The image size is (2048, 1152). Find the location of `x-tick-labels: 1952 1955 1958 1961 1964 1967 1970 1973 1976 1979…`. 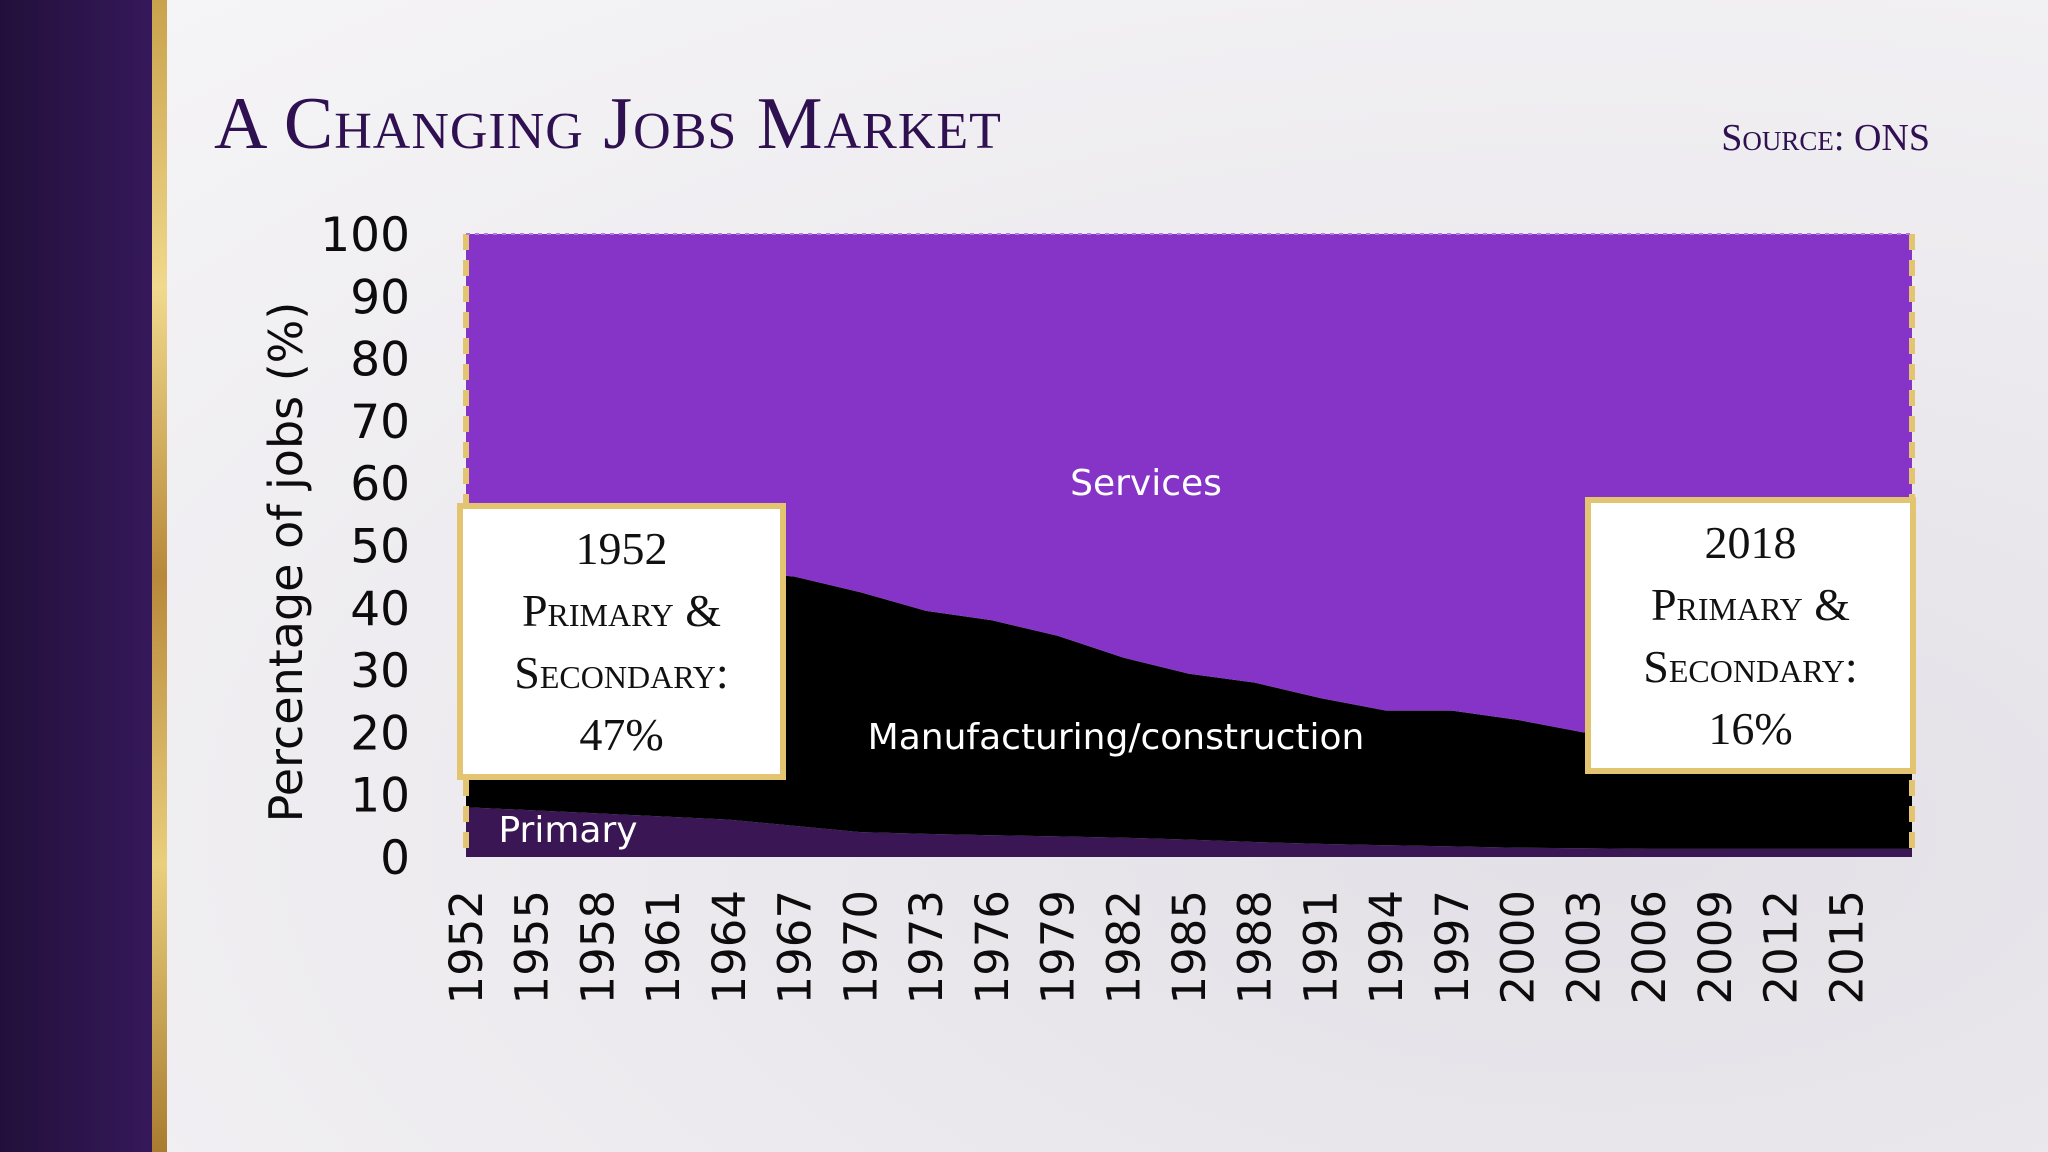

x-tick-labels: 1952 1955 1958 1961 1964 1967 1970 1973 1976 1979… is located at coordinates (1156, 947).